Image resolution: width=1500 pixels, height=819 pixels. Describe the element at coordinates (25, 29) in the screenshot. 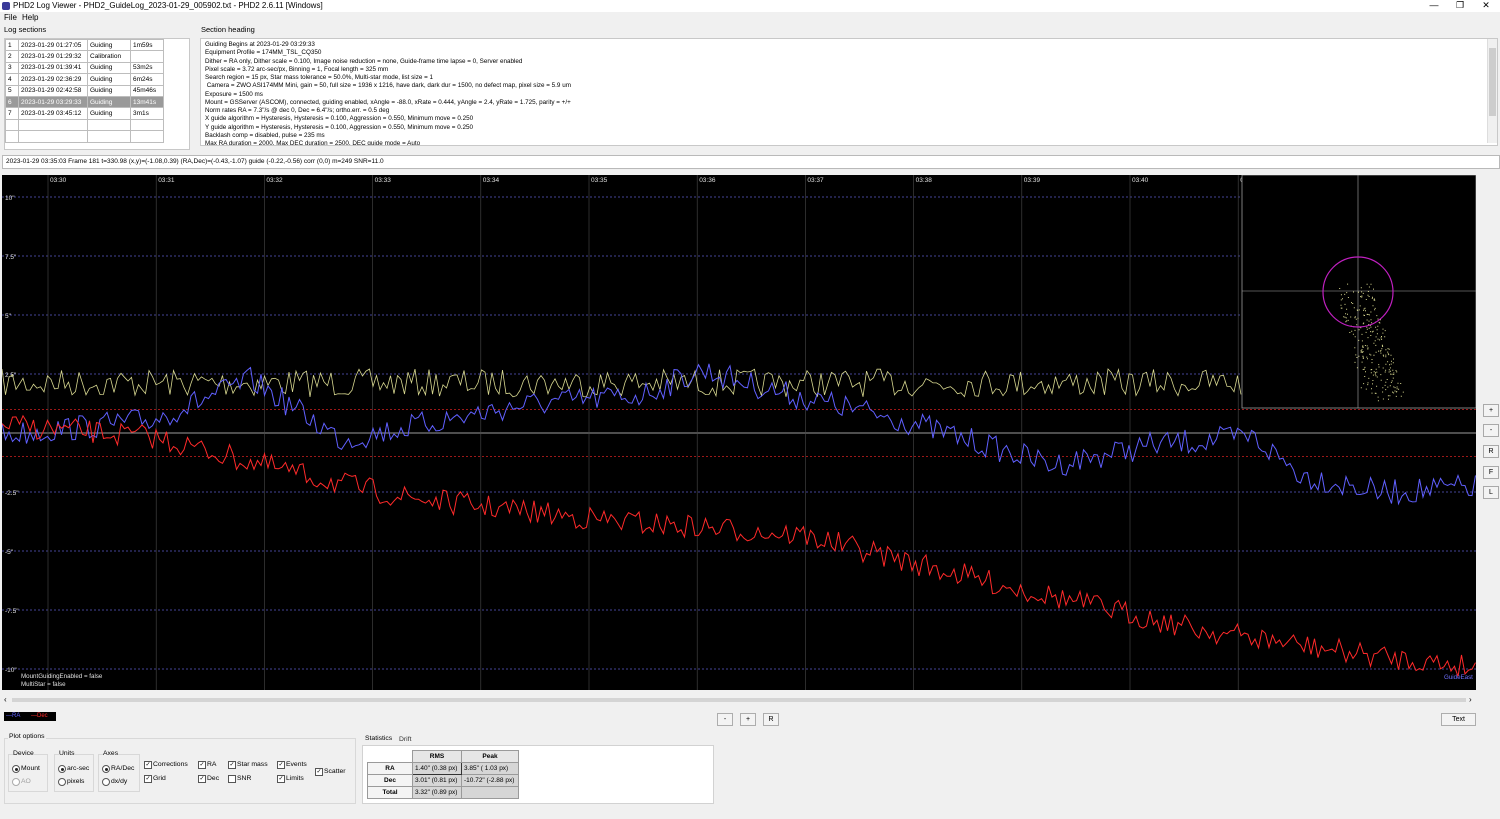

I see `log-sections-label: Log sections` at that location.